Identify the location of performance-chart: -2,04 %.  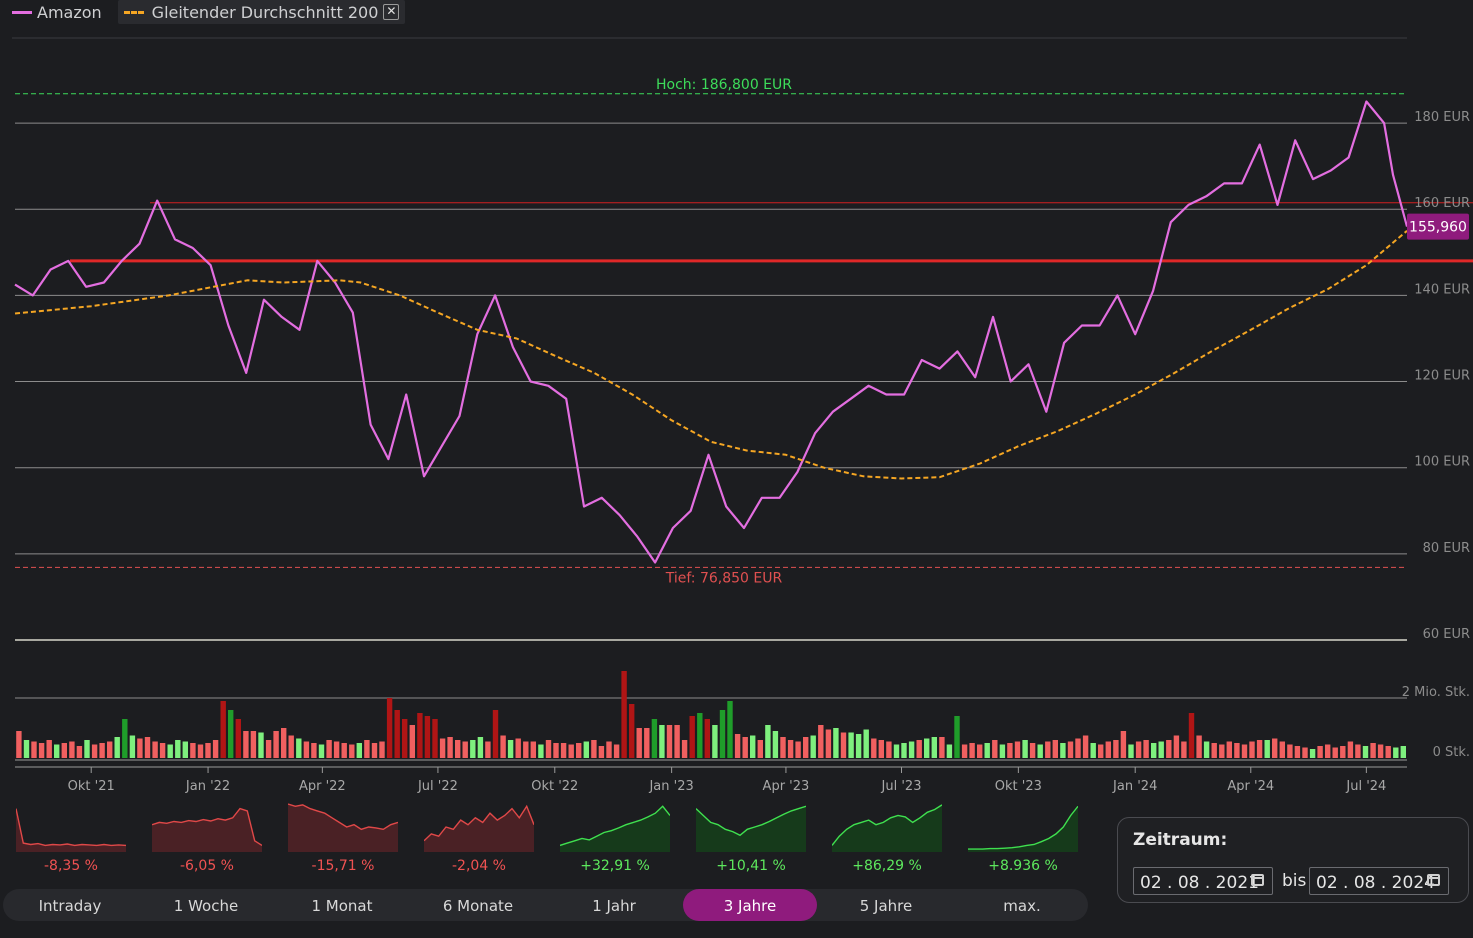
(479, 837).